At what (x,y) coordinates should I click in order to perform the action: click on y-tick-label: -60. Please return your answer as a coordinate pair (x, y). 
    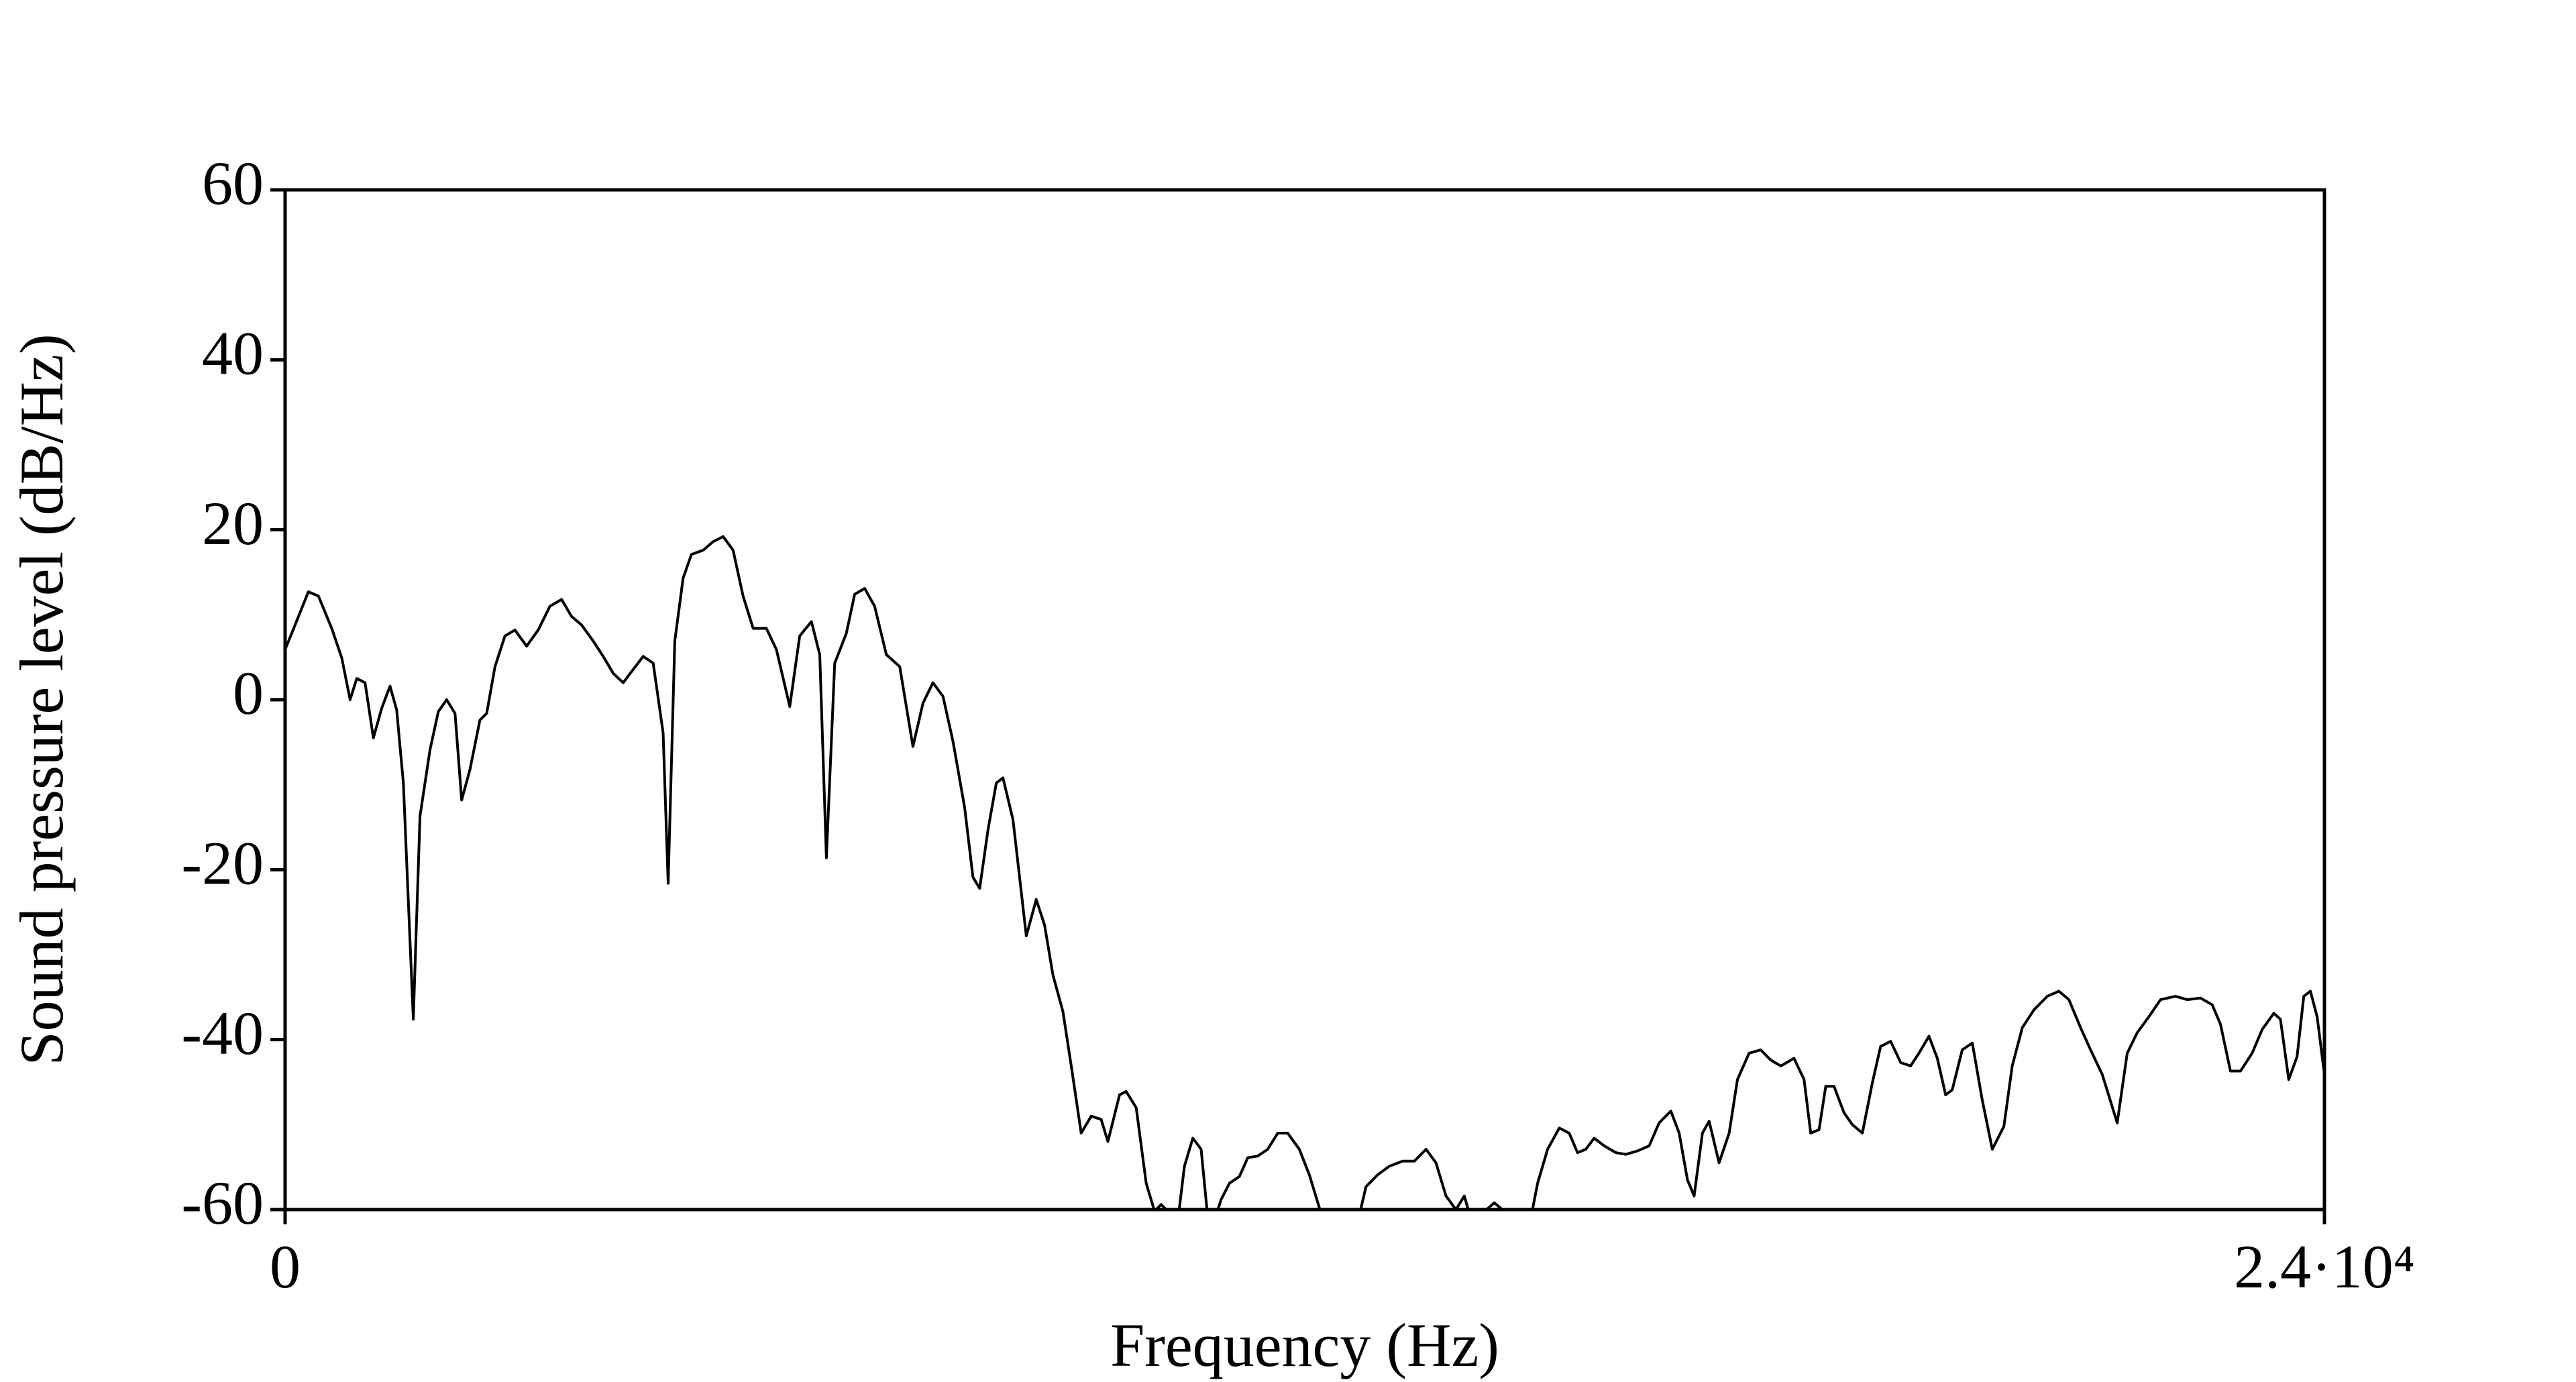
    Looking at the image, I should click on (222, 1203).